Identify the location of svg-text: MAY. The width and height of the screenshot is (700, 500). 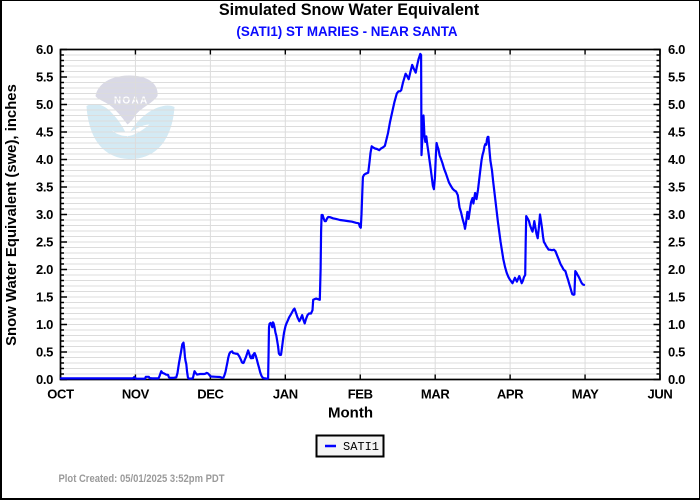
(585, 394).